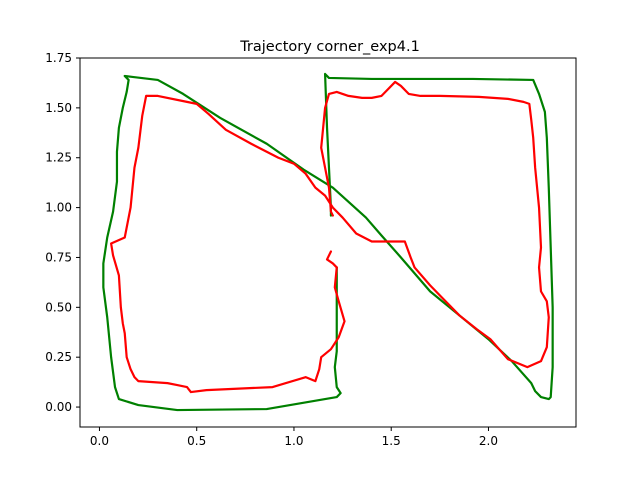 The image size is (640, 480). Describe the element at coordinates (58, 108) in the screenshot. I see `y-tick-label: 1.50` at that location.